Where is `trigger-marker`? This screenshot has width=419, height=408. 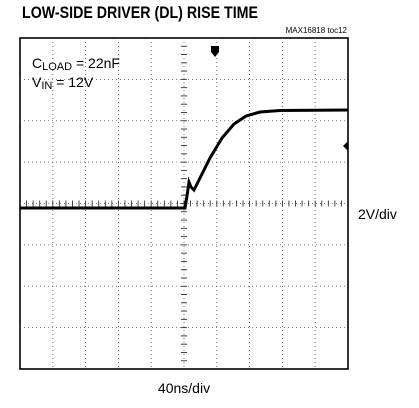 trigger-marker is located at coordinates (215, 51).